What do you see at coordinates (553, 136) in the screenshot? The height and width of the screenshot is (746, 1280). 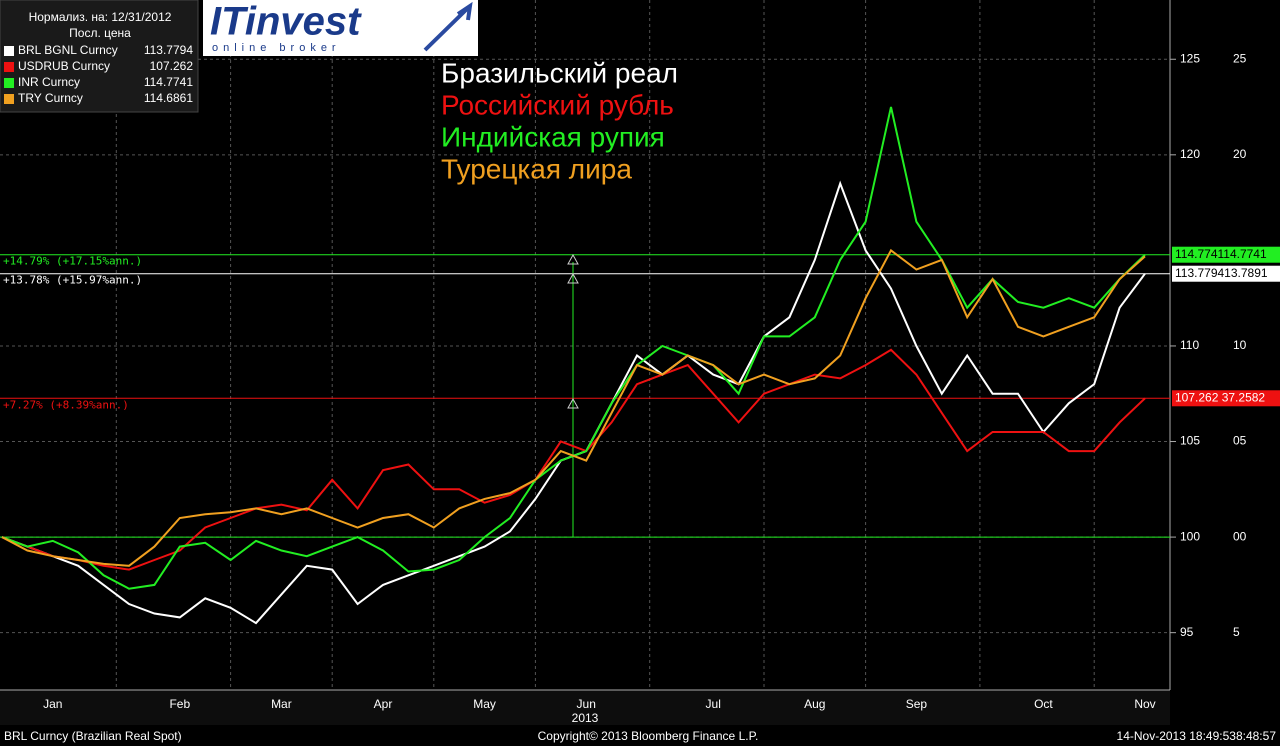 I see `series-title: Индийская рупия` at bounding box center [553, 136].